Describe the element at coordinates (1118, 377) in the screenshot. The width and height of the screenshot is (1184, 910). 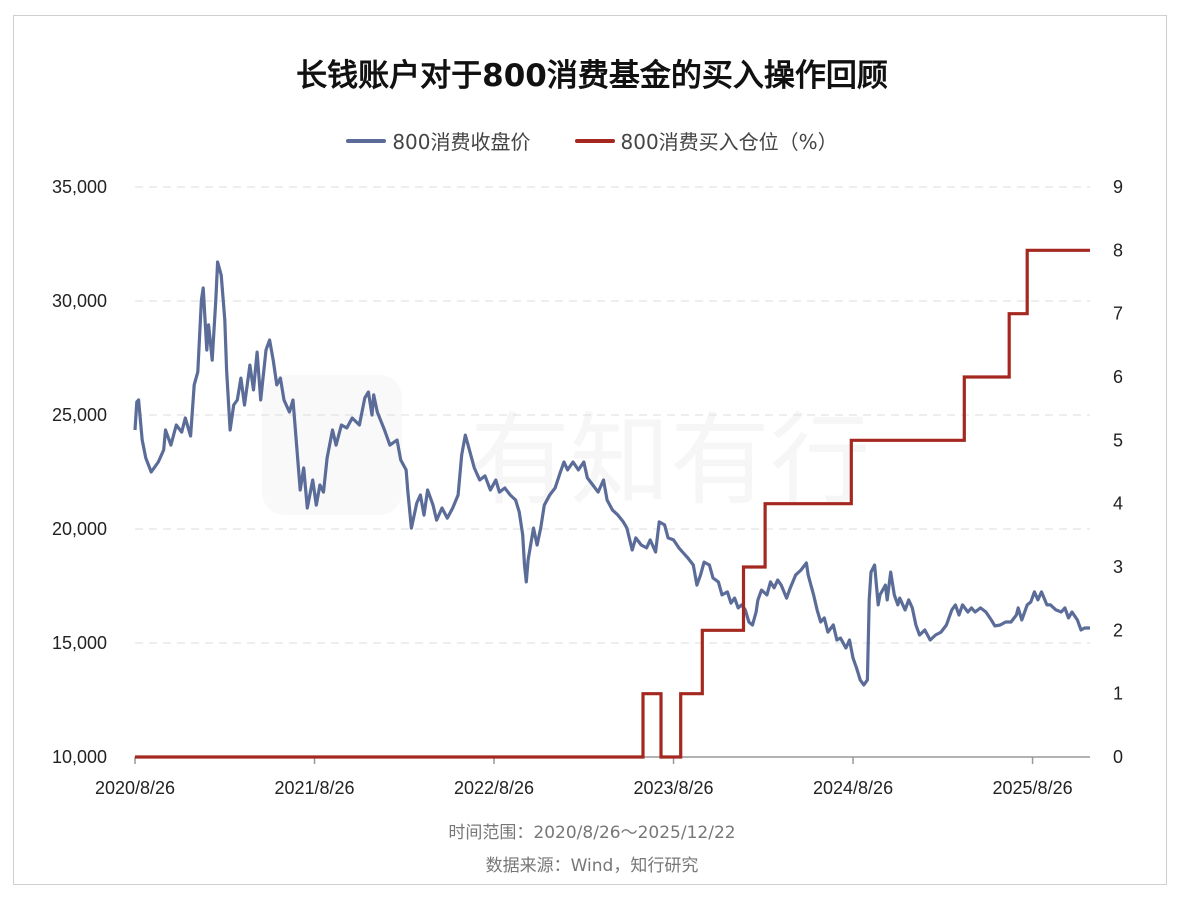
I see `y-right-tick-label: 6` at that location.